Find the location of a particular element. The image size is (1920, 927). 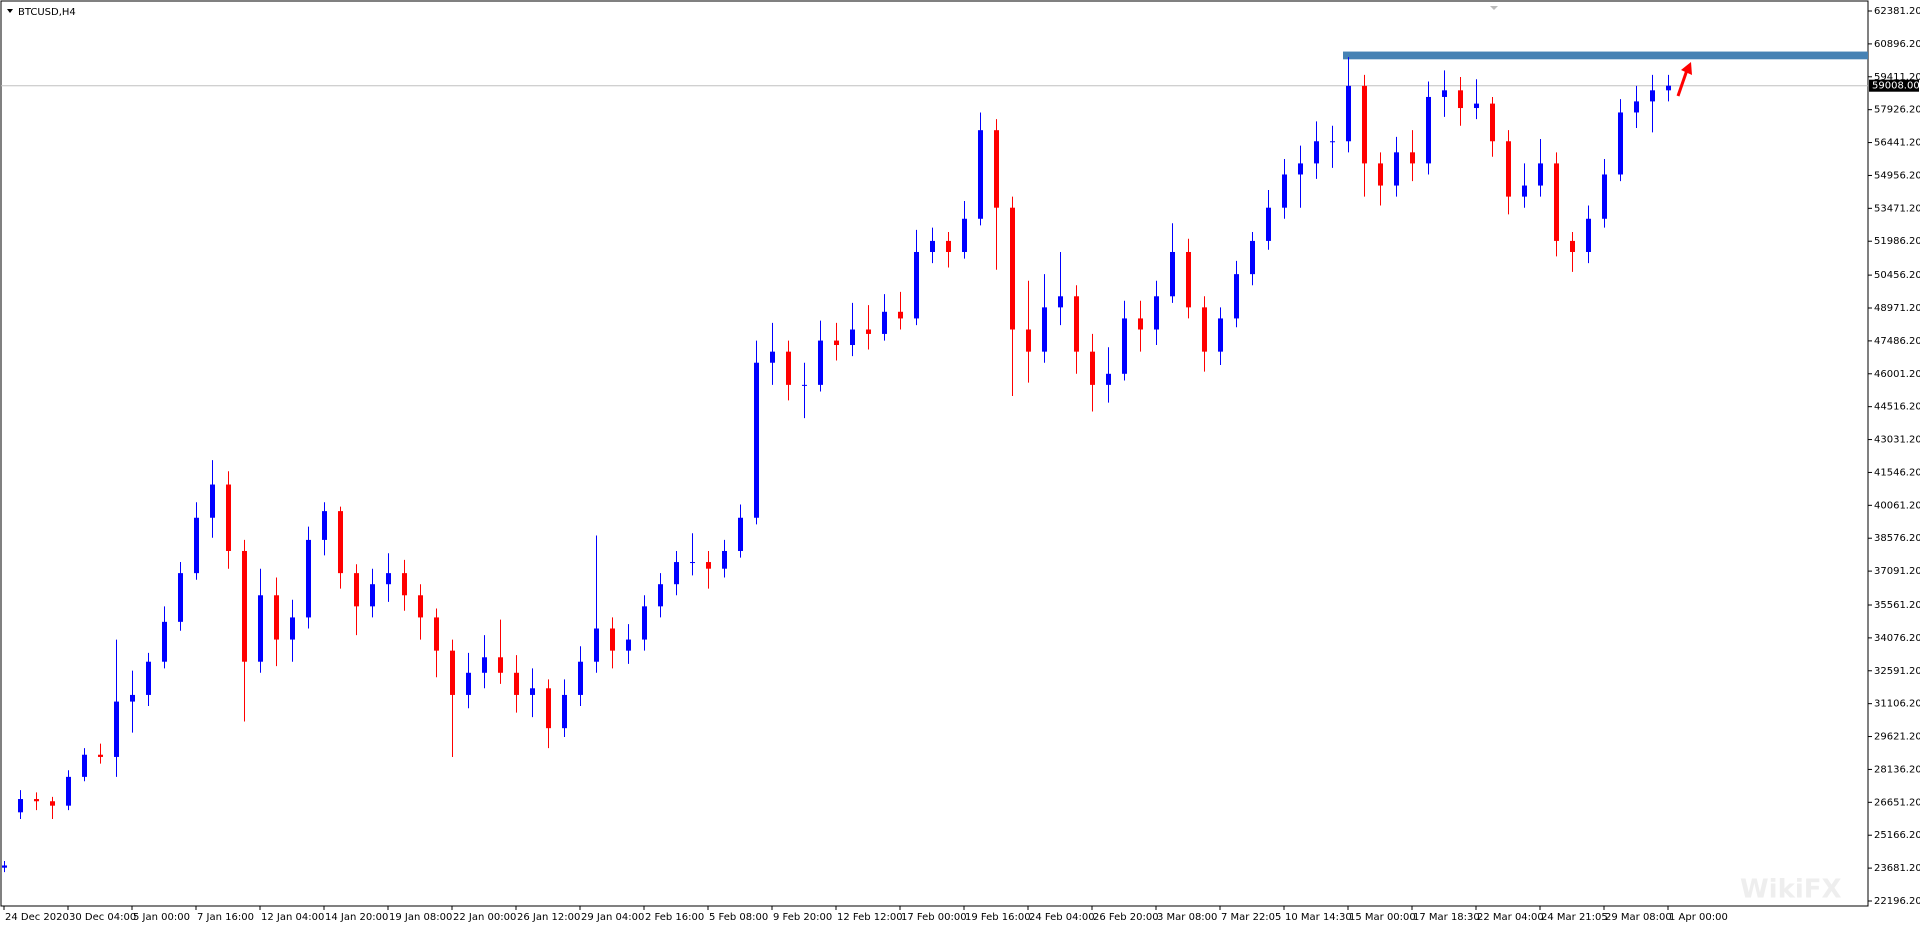

x-tick-label: 12 Jan 04:00 is located at coordinates (292, 917).